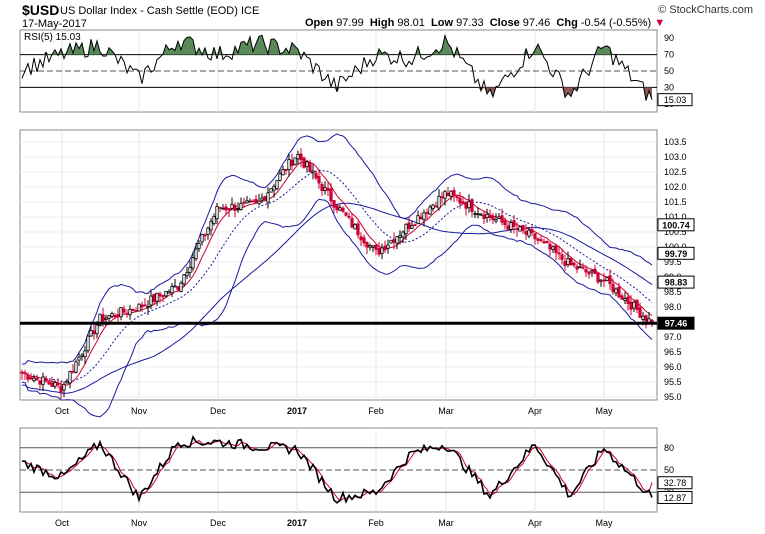  I want to click on price-tick-label: 102.5, so click(675, 172).